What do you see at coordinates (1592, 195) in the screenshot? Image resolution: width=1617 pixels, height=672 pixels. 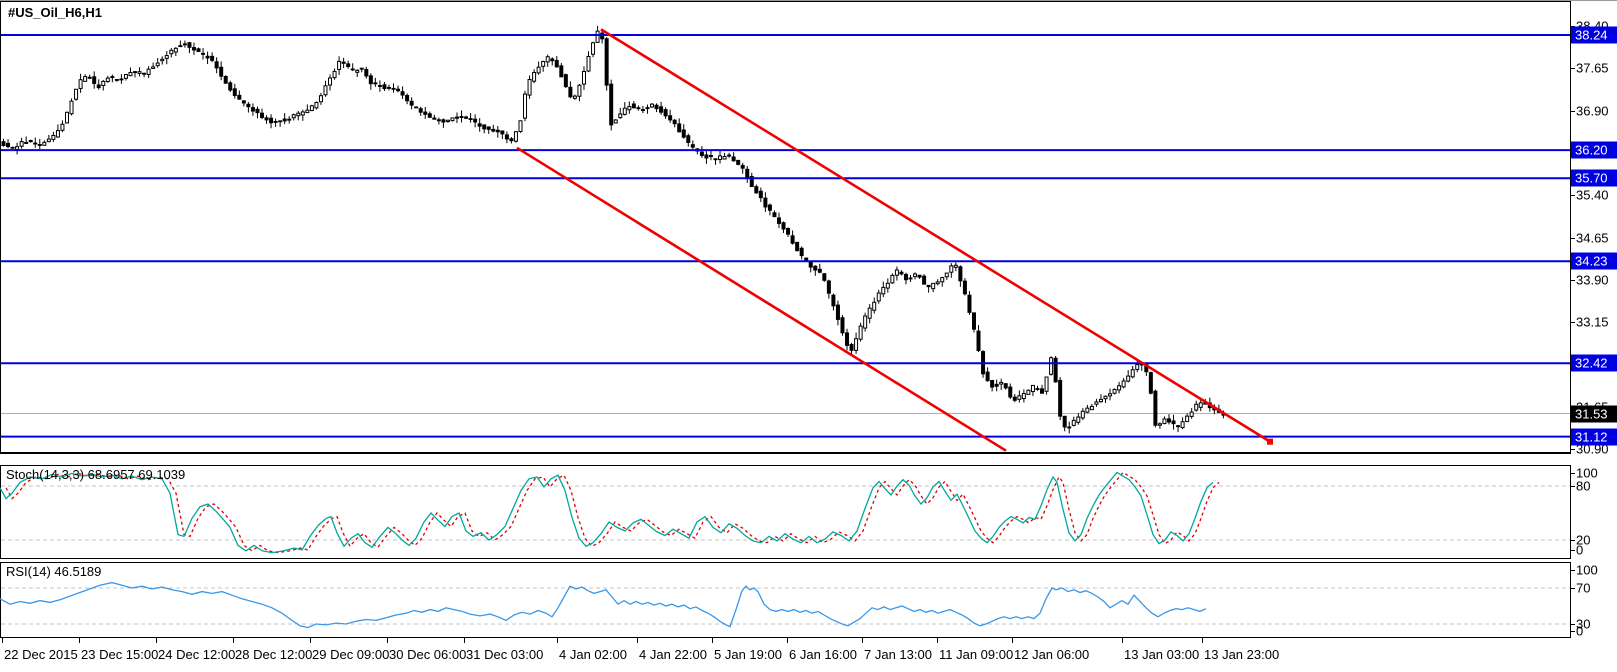 I see `price-axis-label: 35.40` at bounding box center [1592, 195].